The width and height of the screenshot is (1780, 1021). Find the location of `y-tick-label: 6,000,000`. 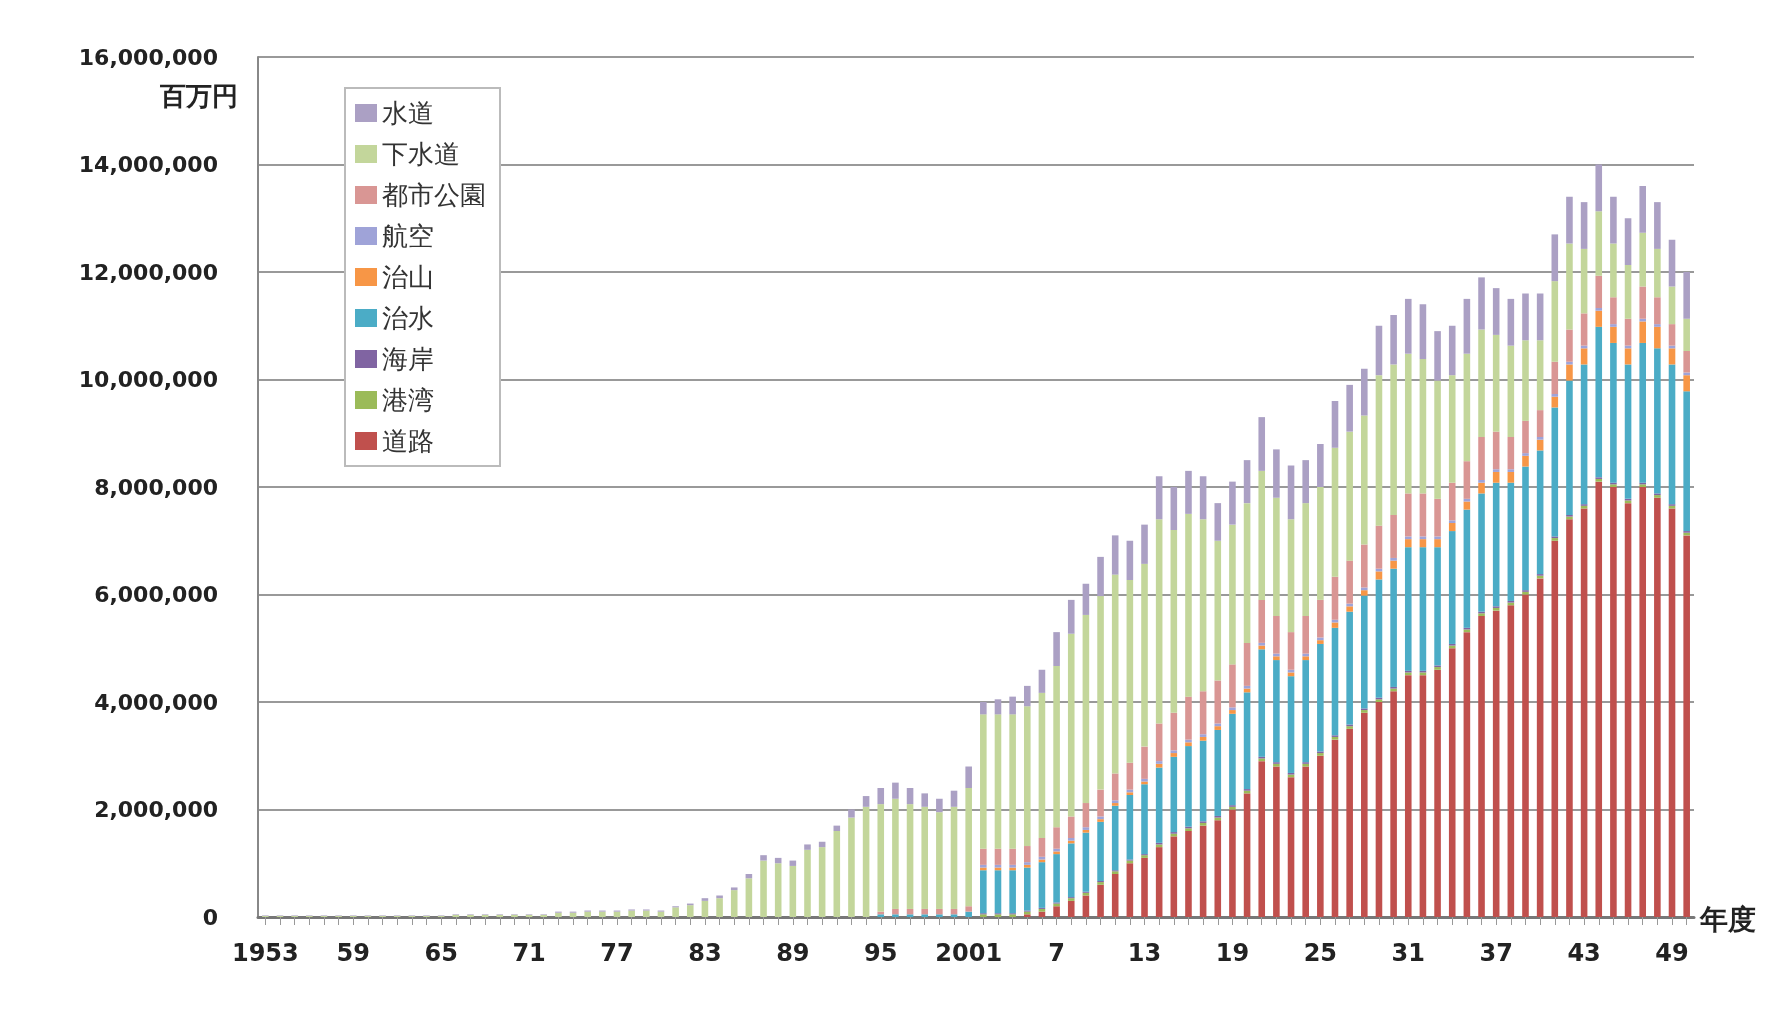

y-tick-label: 6,000,000 is located at coordinates (156, 594).